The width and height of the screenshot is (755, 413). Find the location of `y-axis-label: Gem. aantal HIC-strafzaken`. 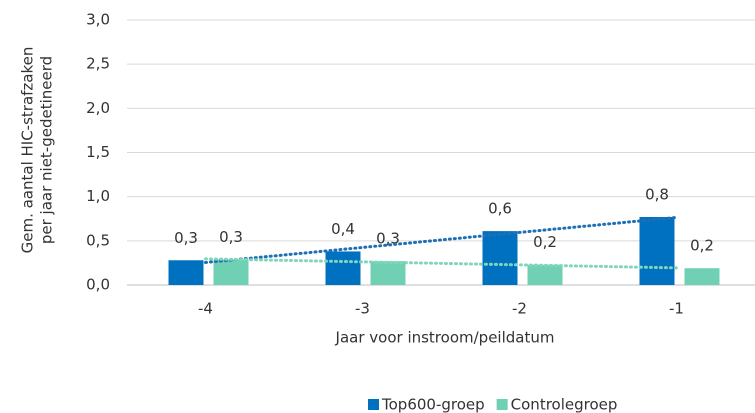

y-axis-label: Gem. aantal HIC-strafzaken is located at coordinates (28, 150).